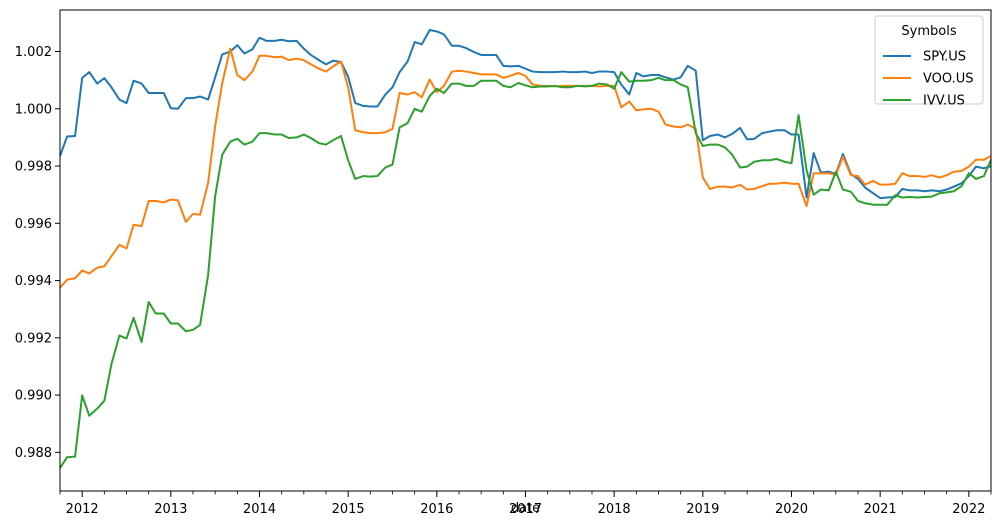  Describe the element at coordinates (33, 338) in the screenshot. I see `y-tick-label: 0.992` at that location.